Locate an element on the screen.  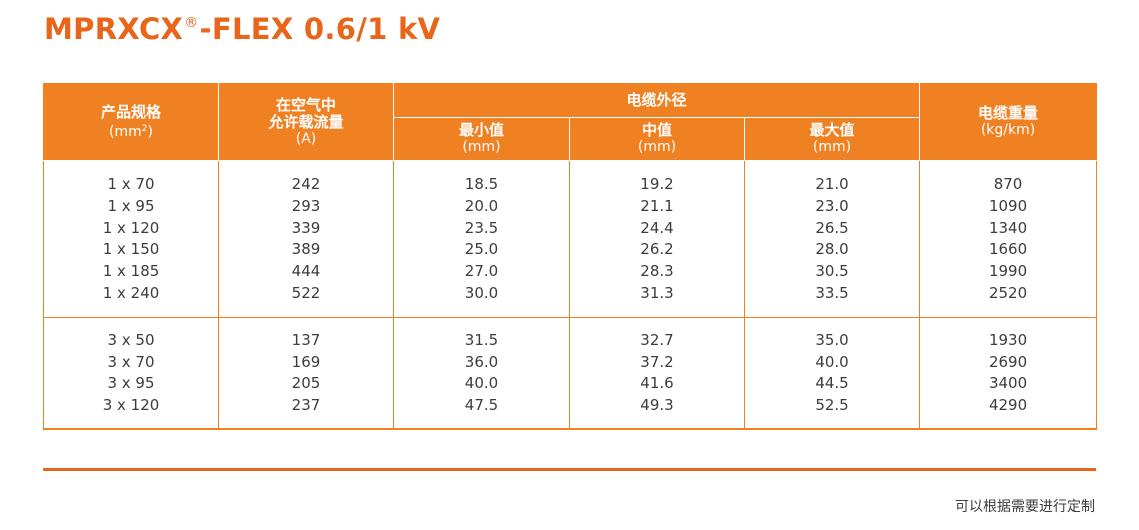
cell-current: 169 is located at coordinates (306, 361).